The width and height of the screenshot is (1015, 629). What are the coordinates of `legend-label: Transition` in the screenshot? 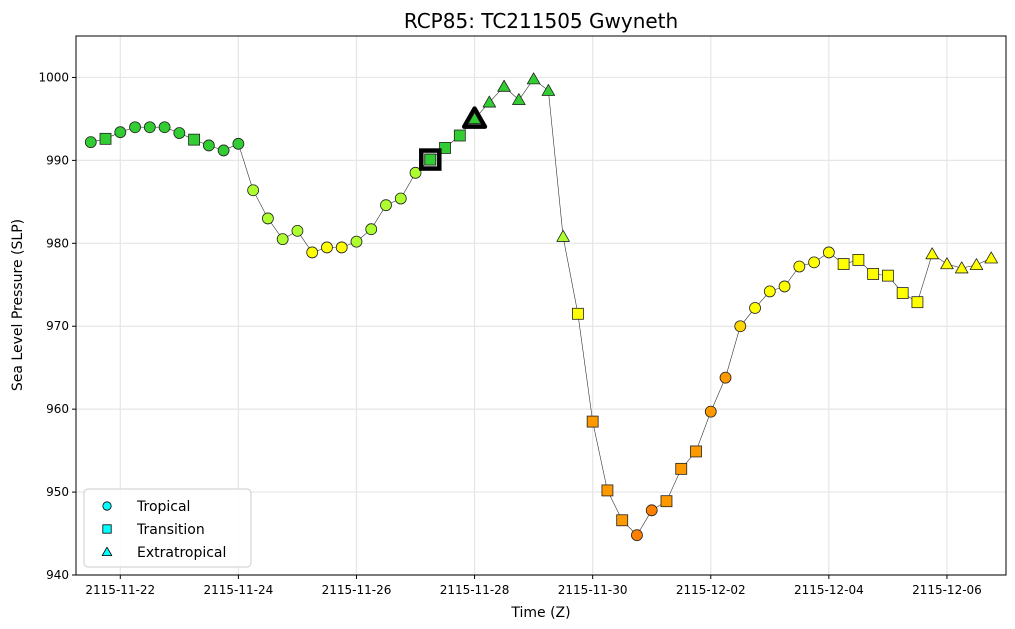 It's located at (170, 530).